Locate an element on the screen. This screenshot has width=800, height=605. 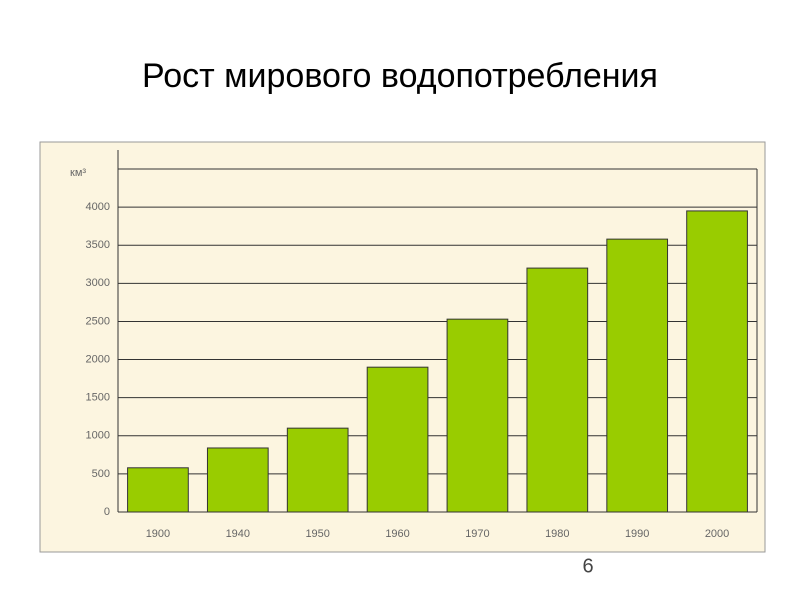
y-axis-label: км³ is located at coordinates (78, 173).